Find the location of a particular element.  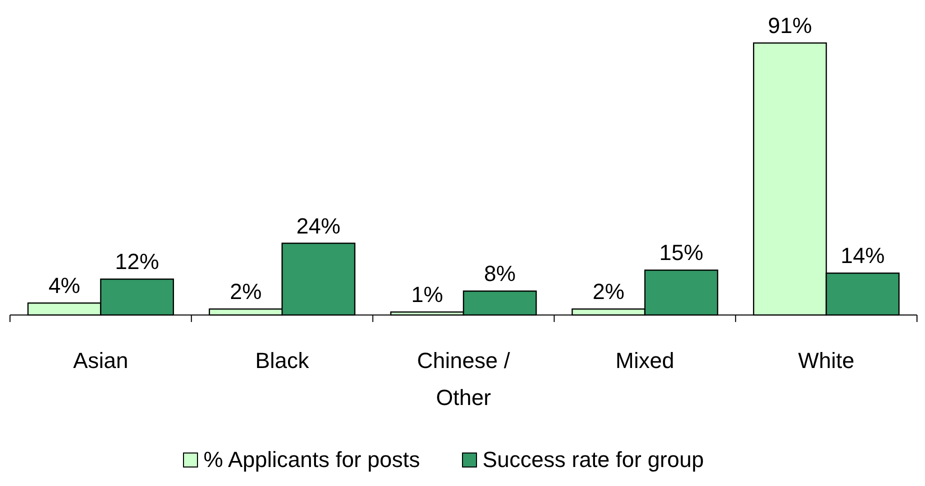

data-label: 24% is located at coordinates (318, 225).